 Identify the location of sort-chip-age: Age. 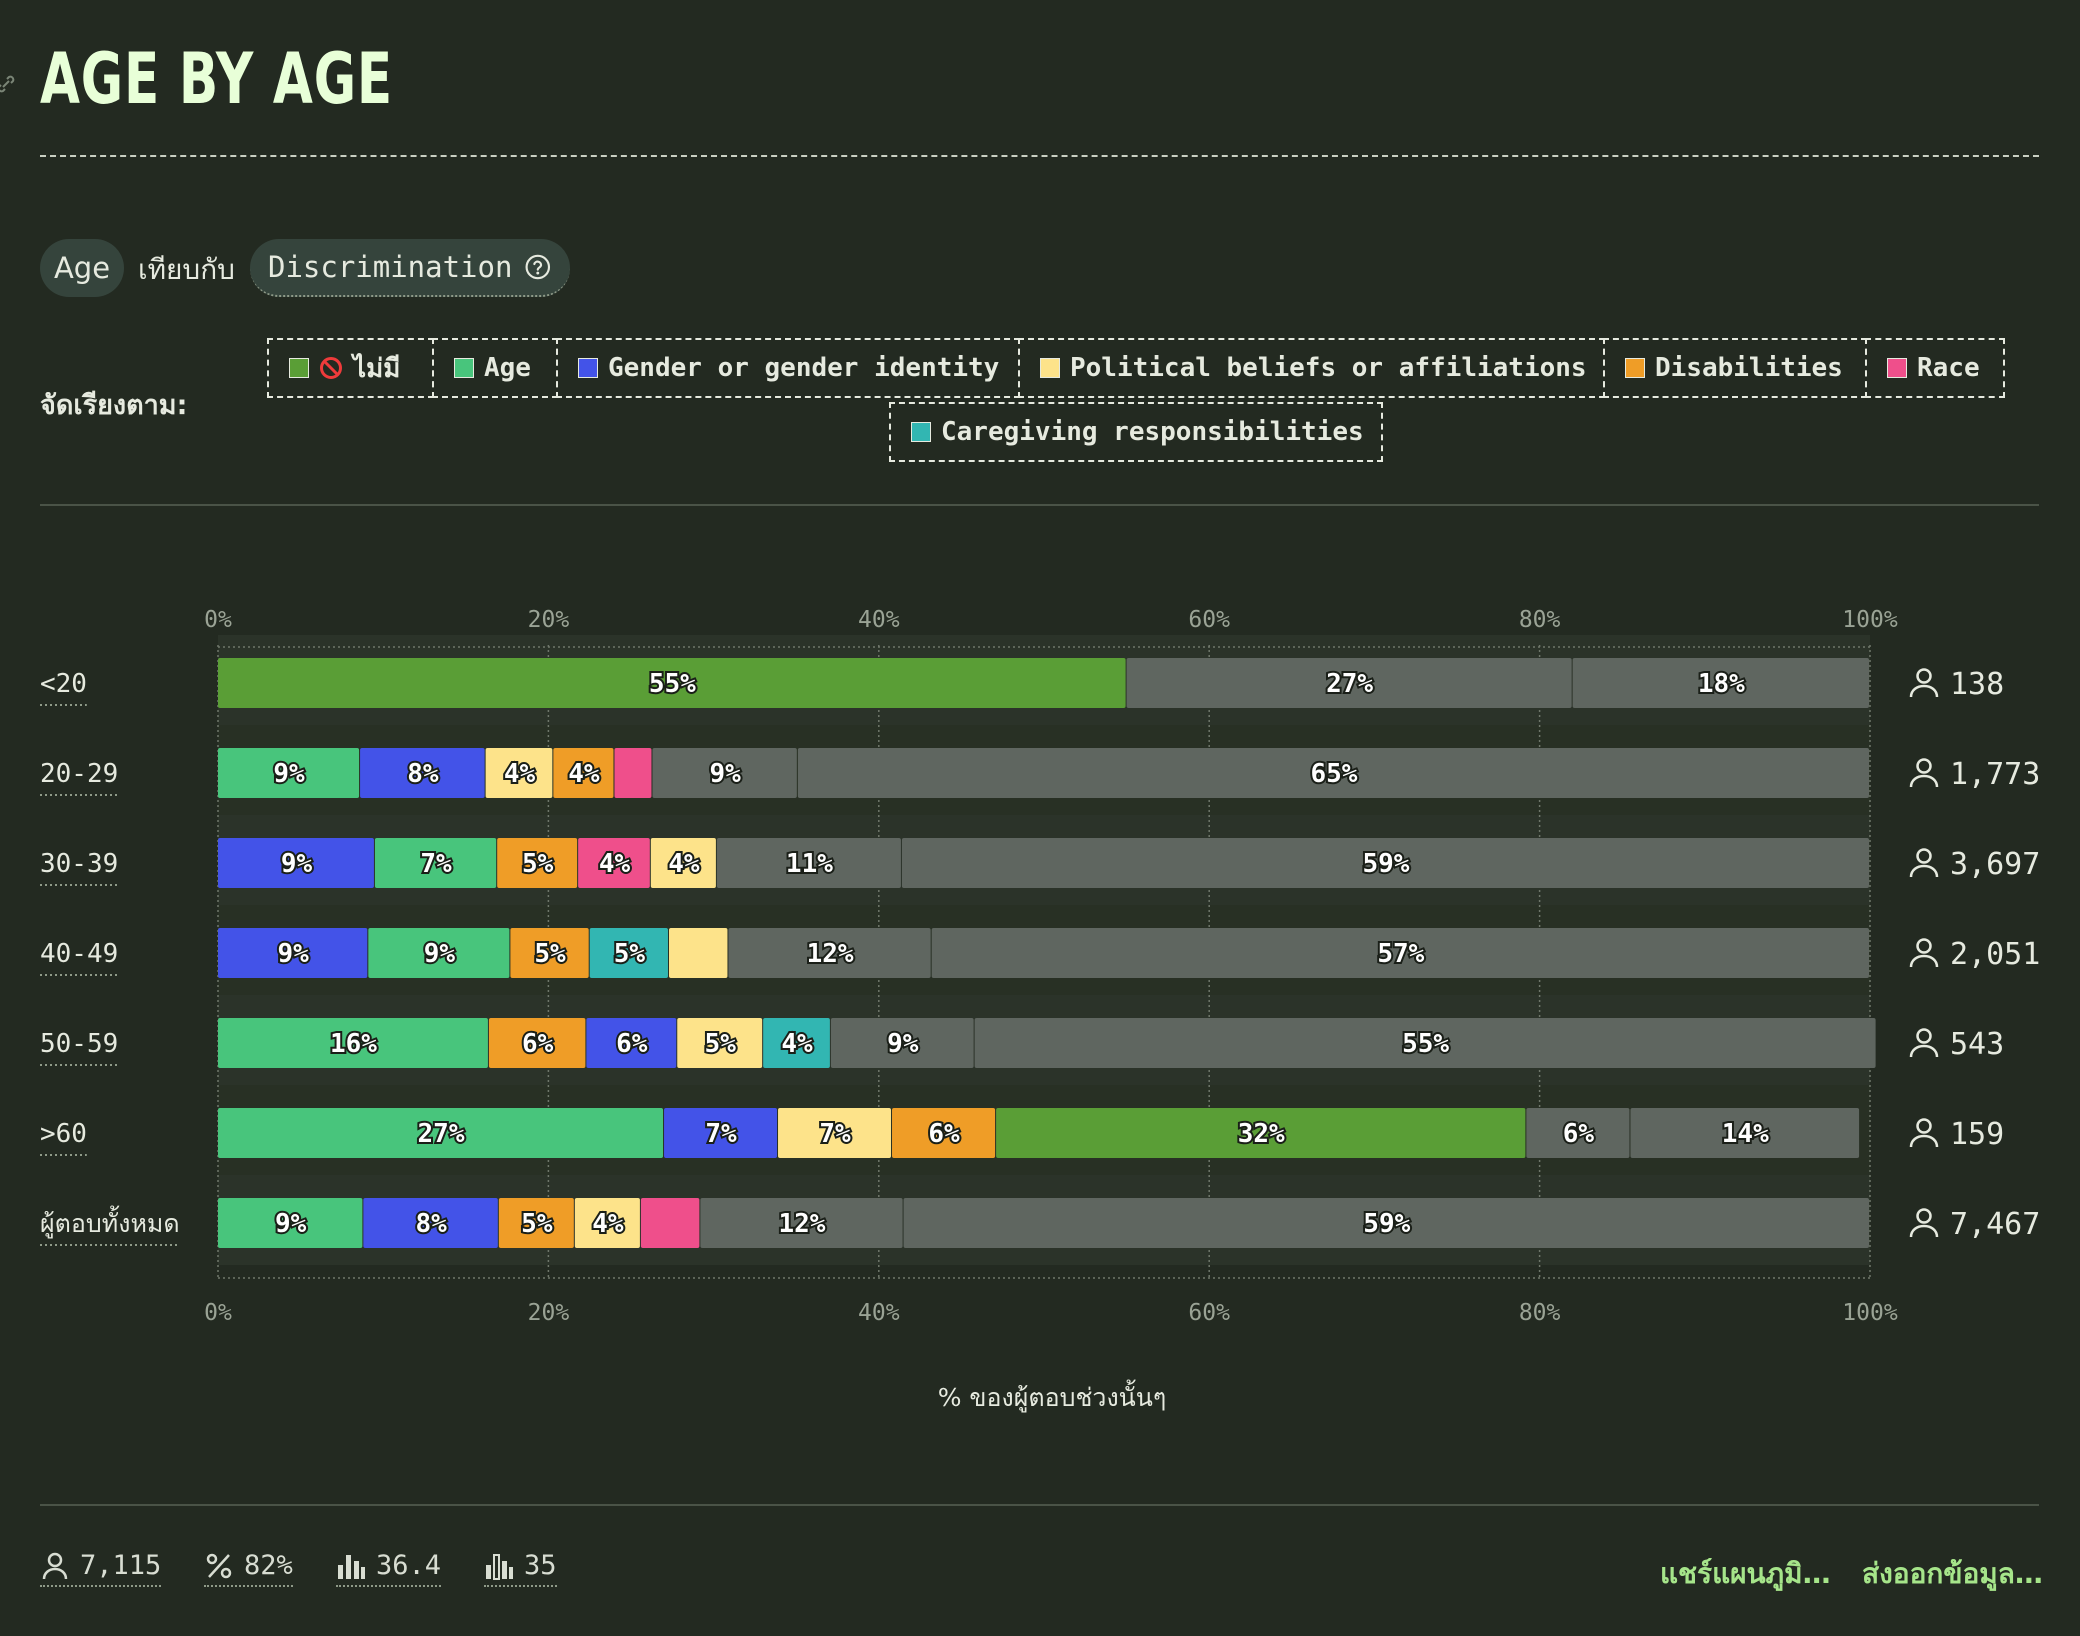
(495, 368).